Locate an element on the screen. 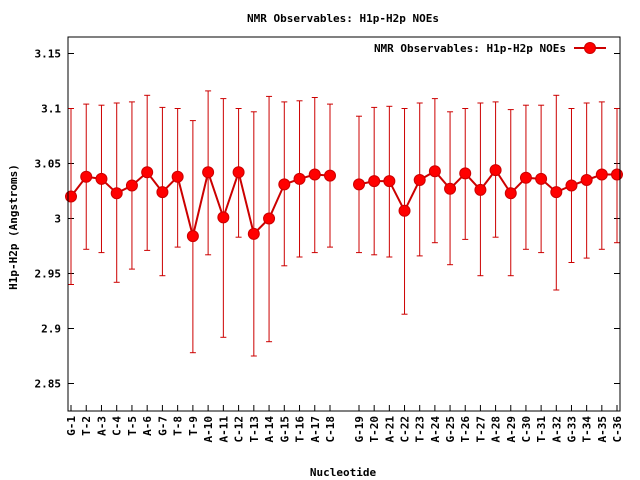  x-tick-label: A-32 is located at coordinates (556, 429).